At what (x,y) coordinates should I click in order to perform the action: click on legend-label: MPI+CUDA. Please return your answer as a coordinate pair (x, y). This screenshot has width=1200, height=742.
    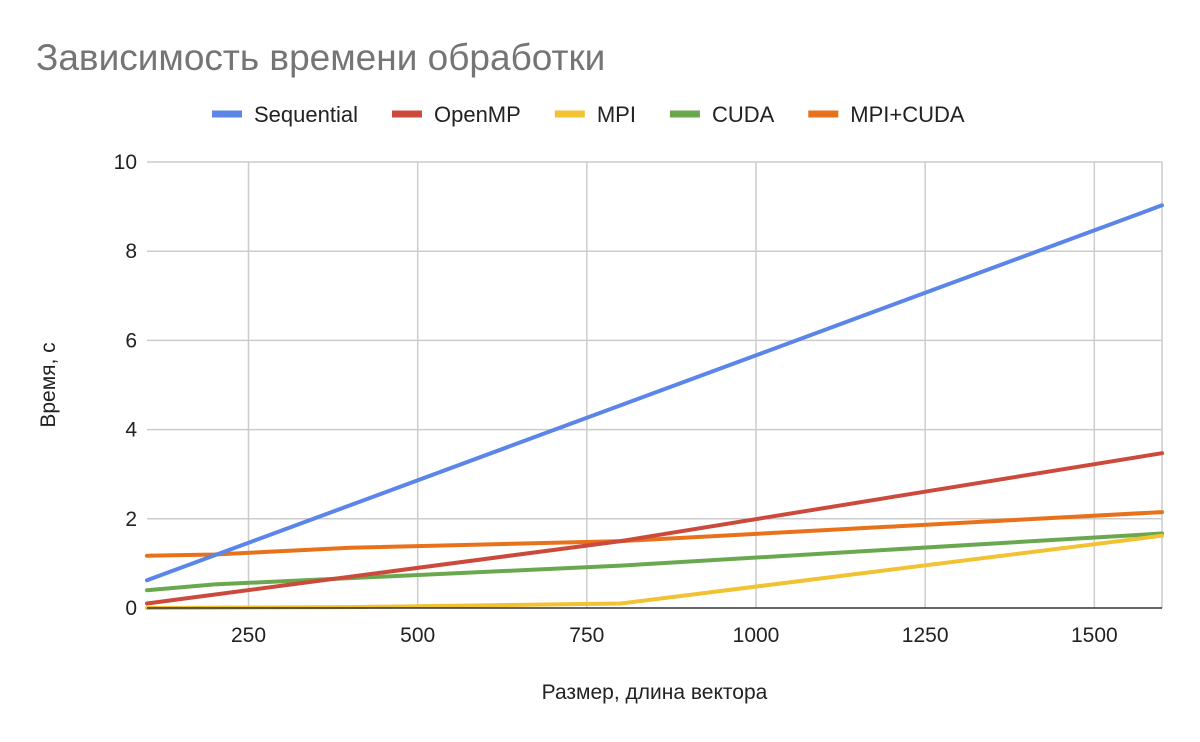
    Looking at the image, I should click on (907, 114).